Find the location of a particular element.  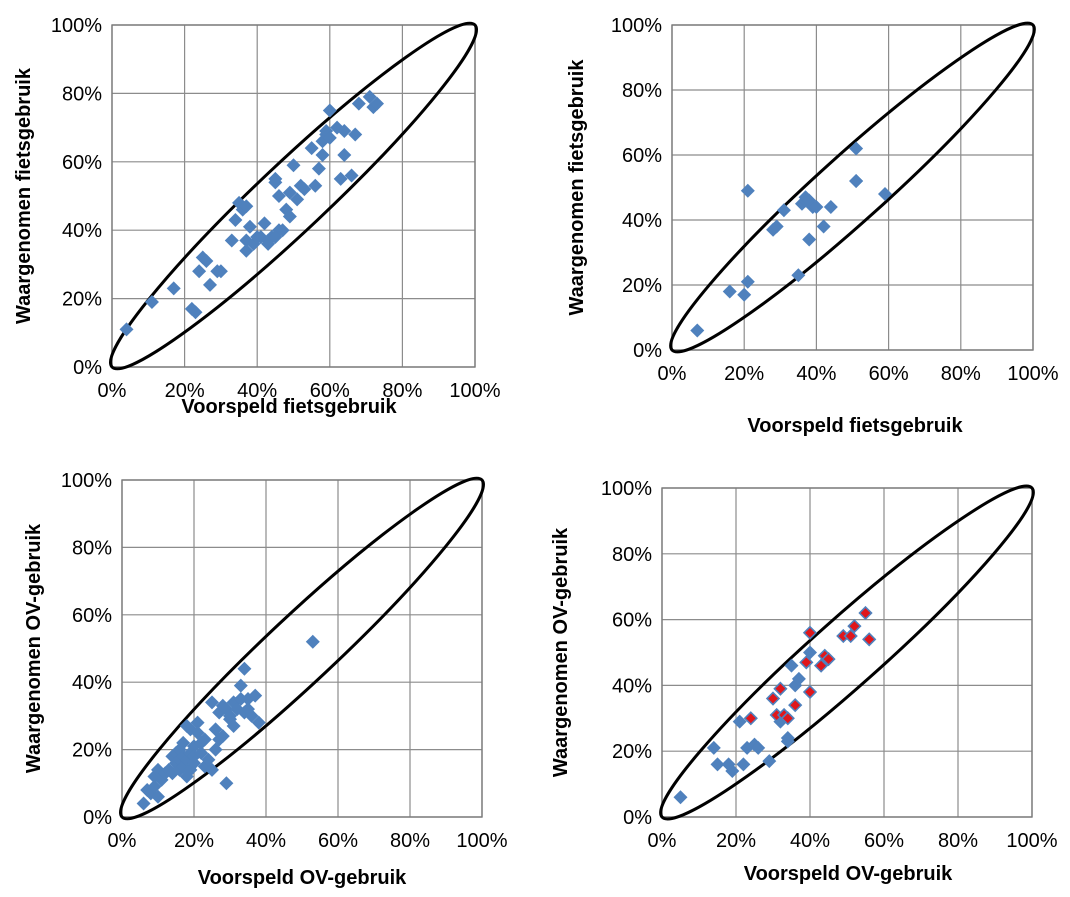

x-axis-title: Voorspeld OV-gebruik is located at coordinates (302, 878).